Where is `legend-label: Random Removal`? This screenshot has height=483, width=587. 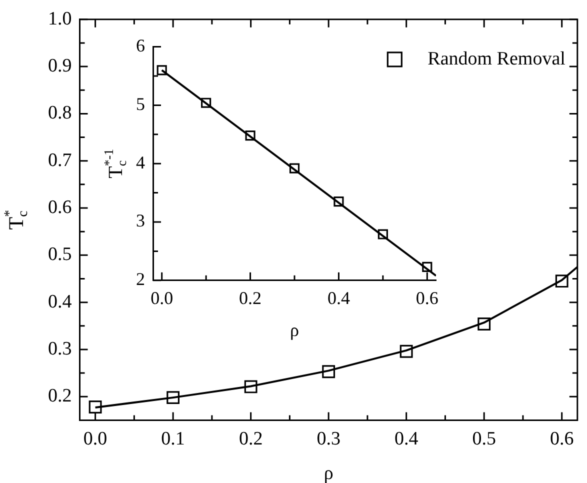
legend-label: Random Removal is located at coordinates (497, 59).